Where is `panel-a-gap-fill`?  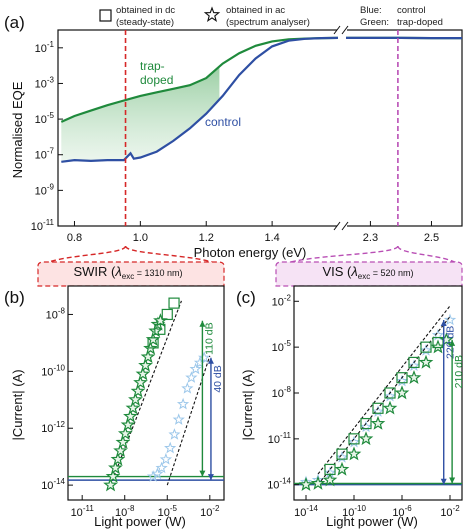 panel-a-gap-fill is located at coordinates (140, 114).